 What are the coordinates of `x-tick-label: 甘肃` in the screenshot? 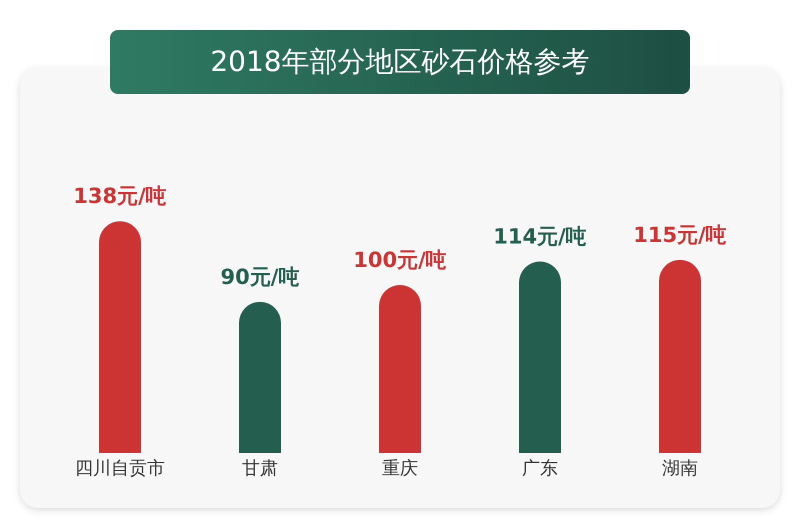 It's located at (260, 468).